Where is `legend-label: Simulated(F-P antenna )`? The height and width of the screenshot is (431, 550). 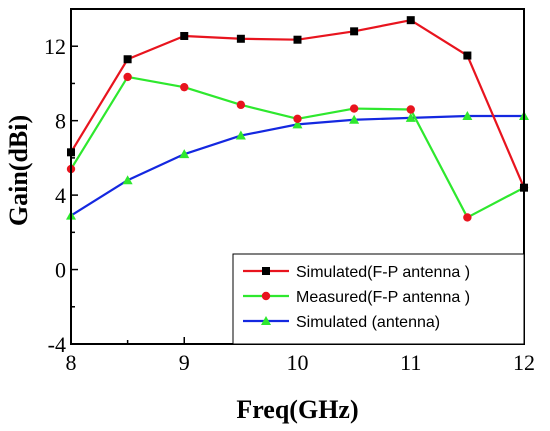 legend-label: Simulated(F-P antenna ) is located at coordinates (383, 272).